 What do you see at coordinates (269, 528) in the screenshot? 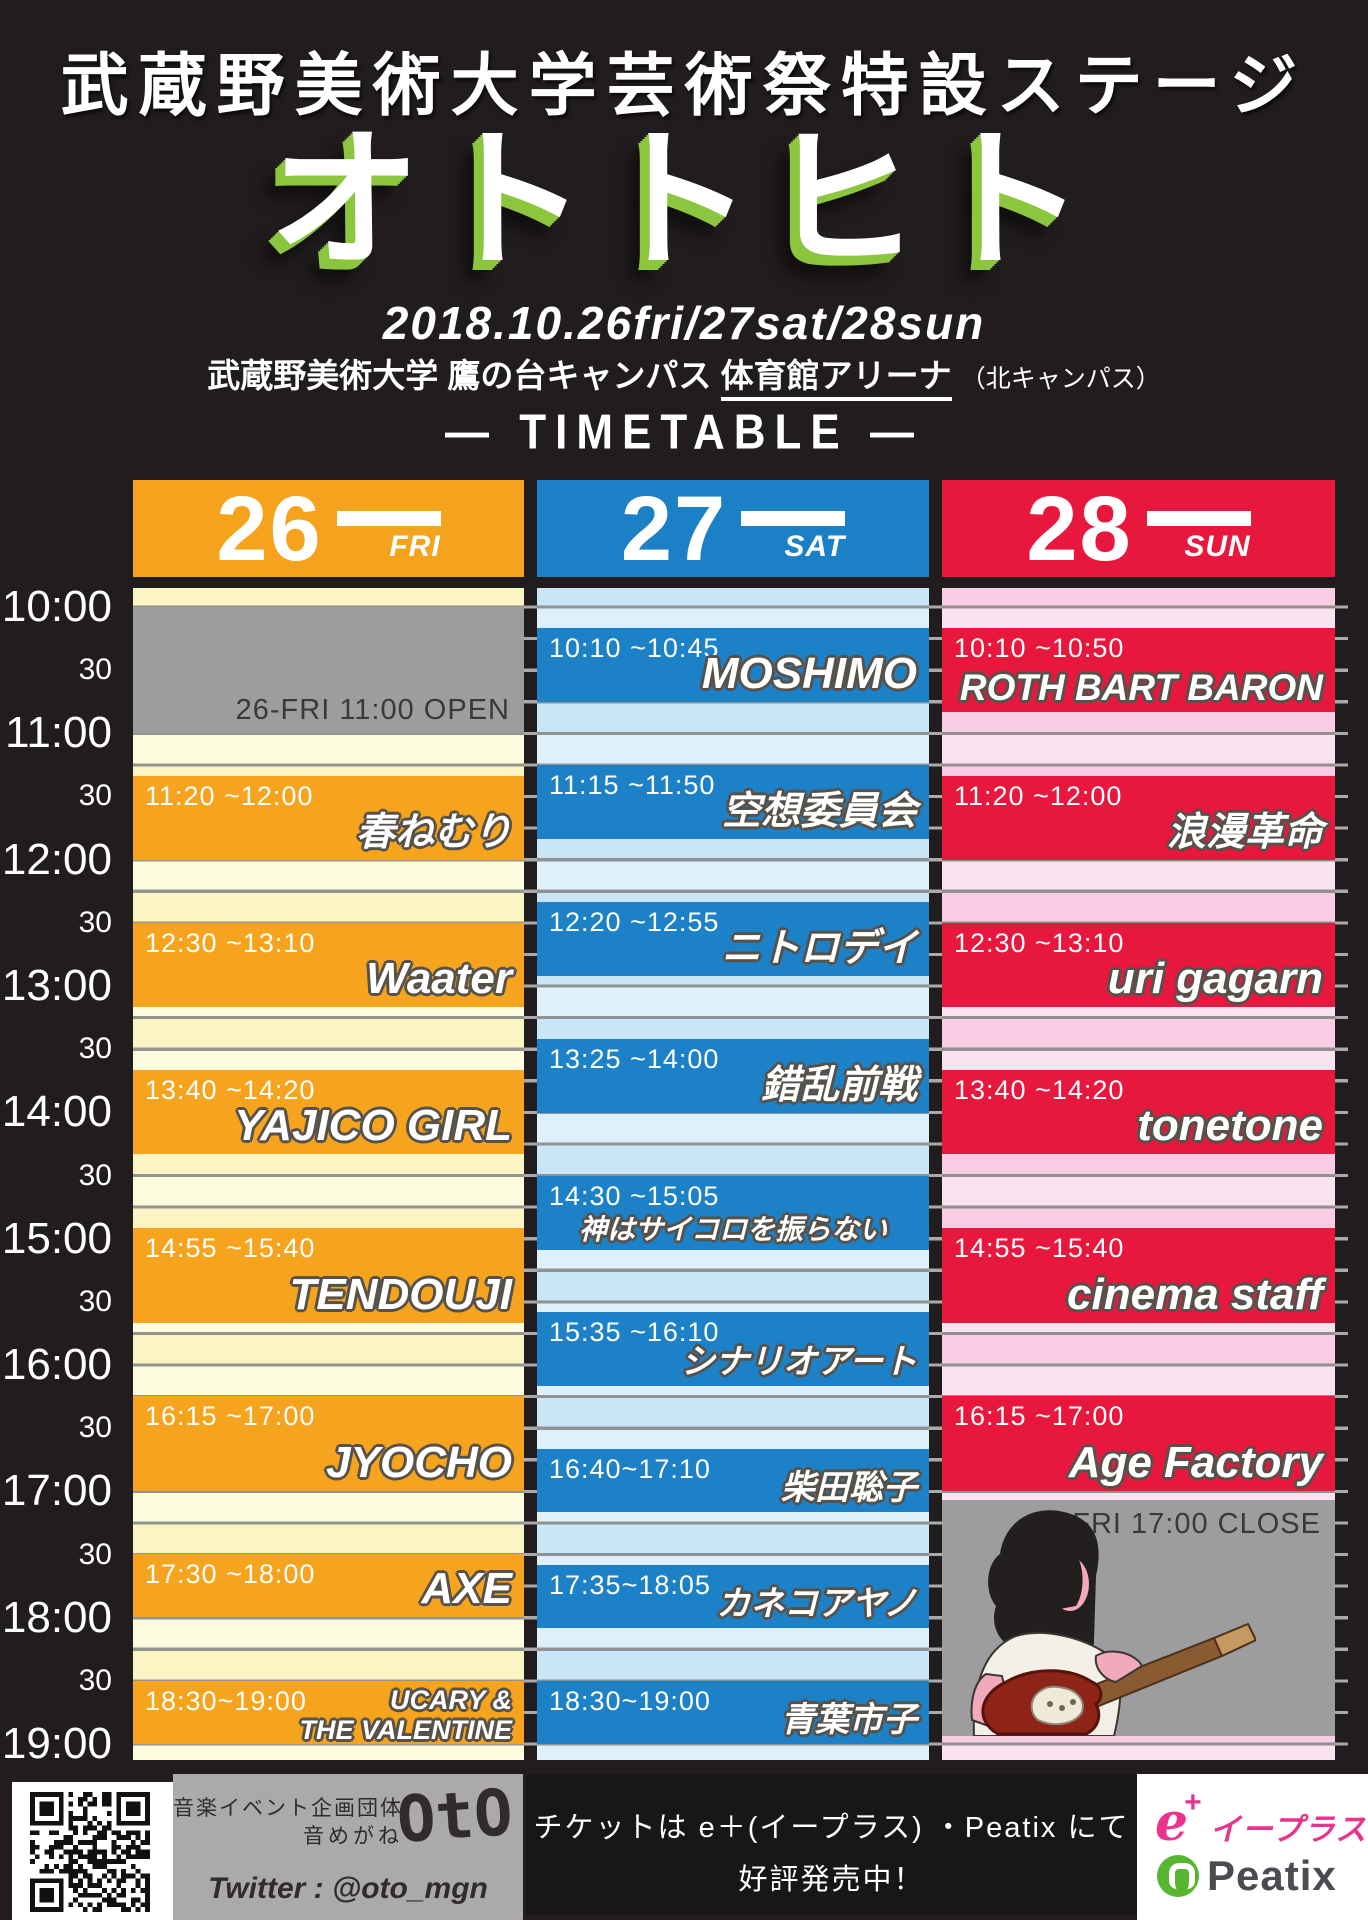
I see `day-number: 26` at bounding box center [269, 528].